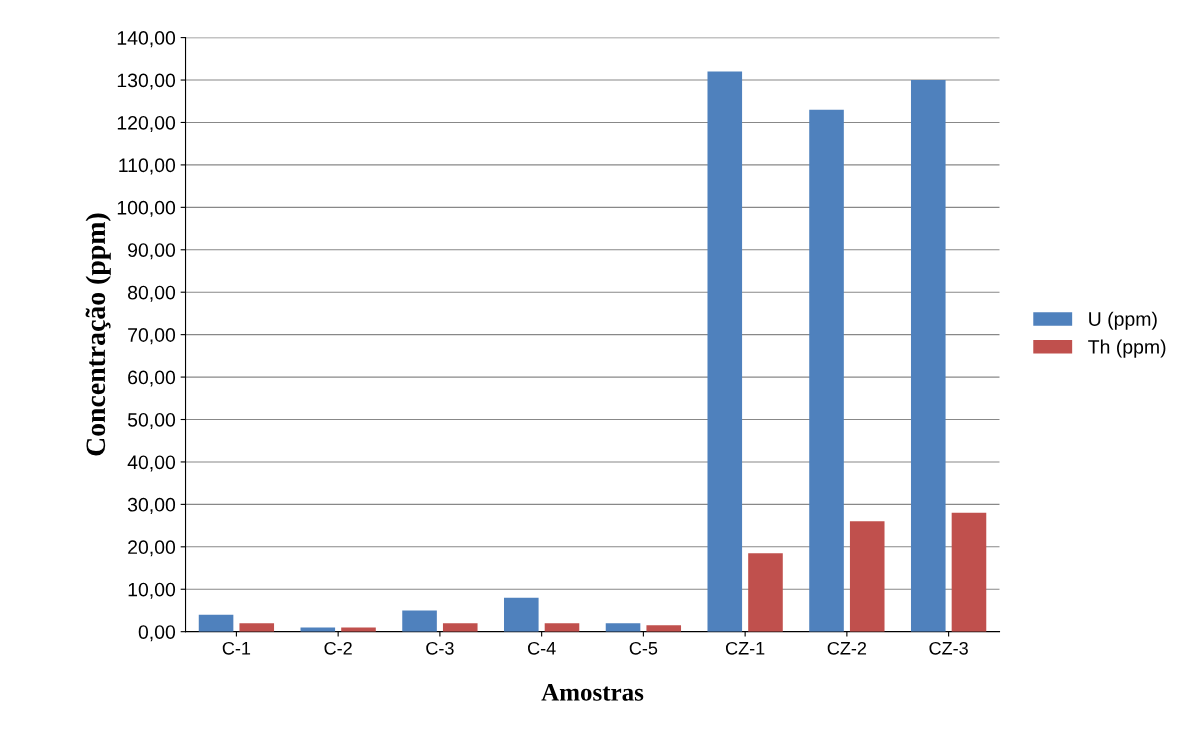 Image resolution: width=1197 pixels, height=752 pixels. What do you see at coordinates (147, 166) in the screenshot?
I see `y-tick-label: 110,00` at bounding box center [147, 166].